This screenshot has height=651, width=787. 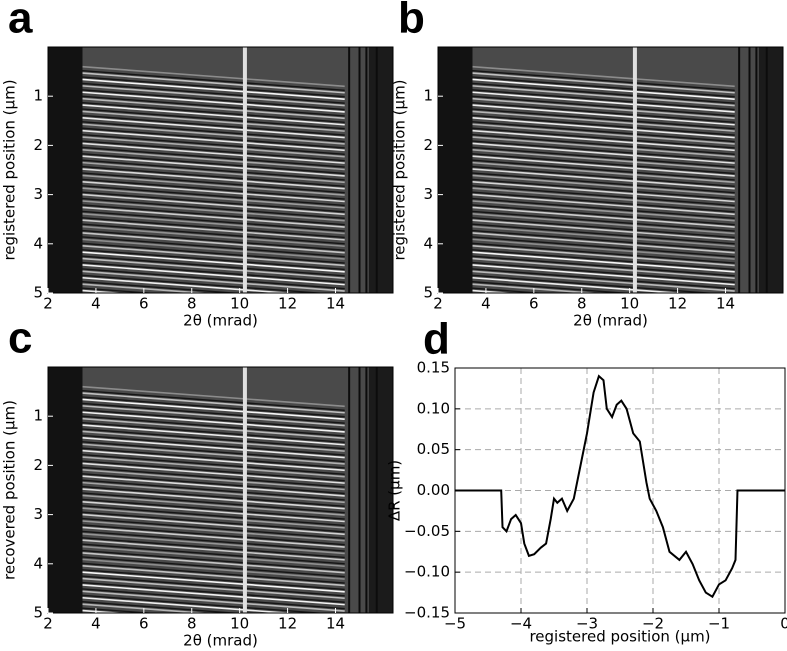 What do you see at coordinates (521, 624) in the screenshot?
I see `x-tick-label: −4` at bounding box center [521, 624].